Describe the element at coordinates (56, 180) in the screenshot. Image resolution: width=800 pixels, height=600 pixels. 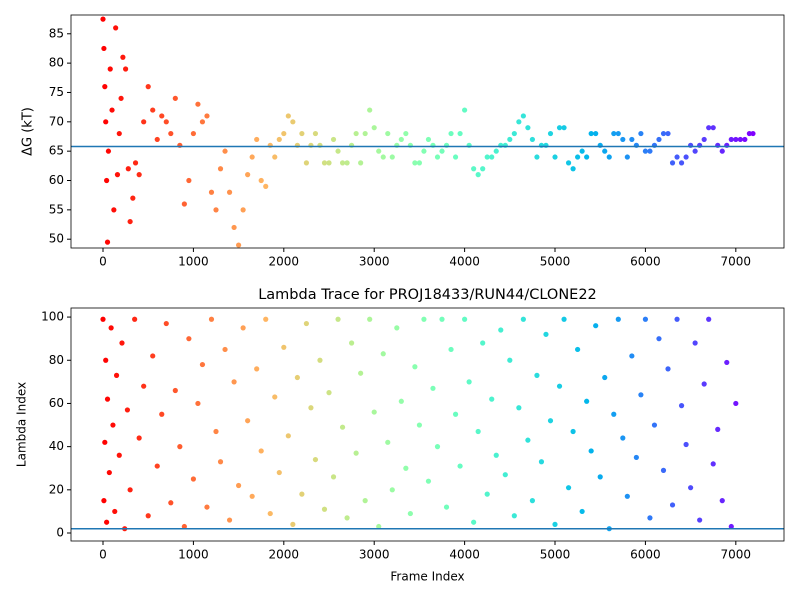
I see `y-tick-label: 60` at that location.